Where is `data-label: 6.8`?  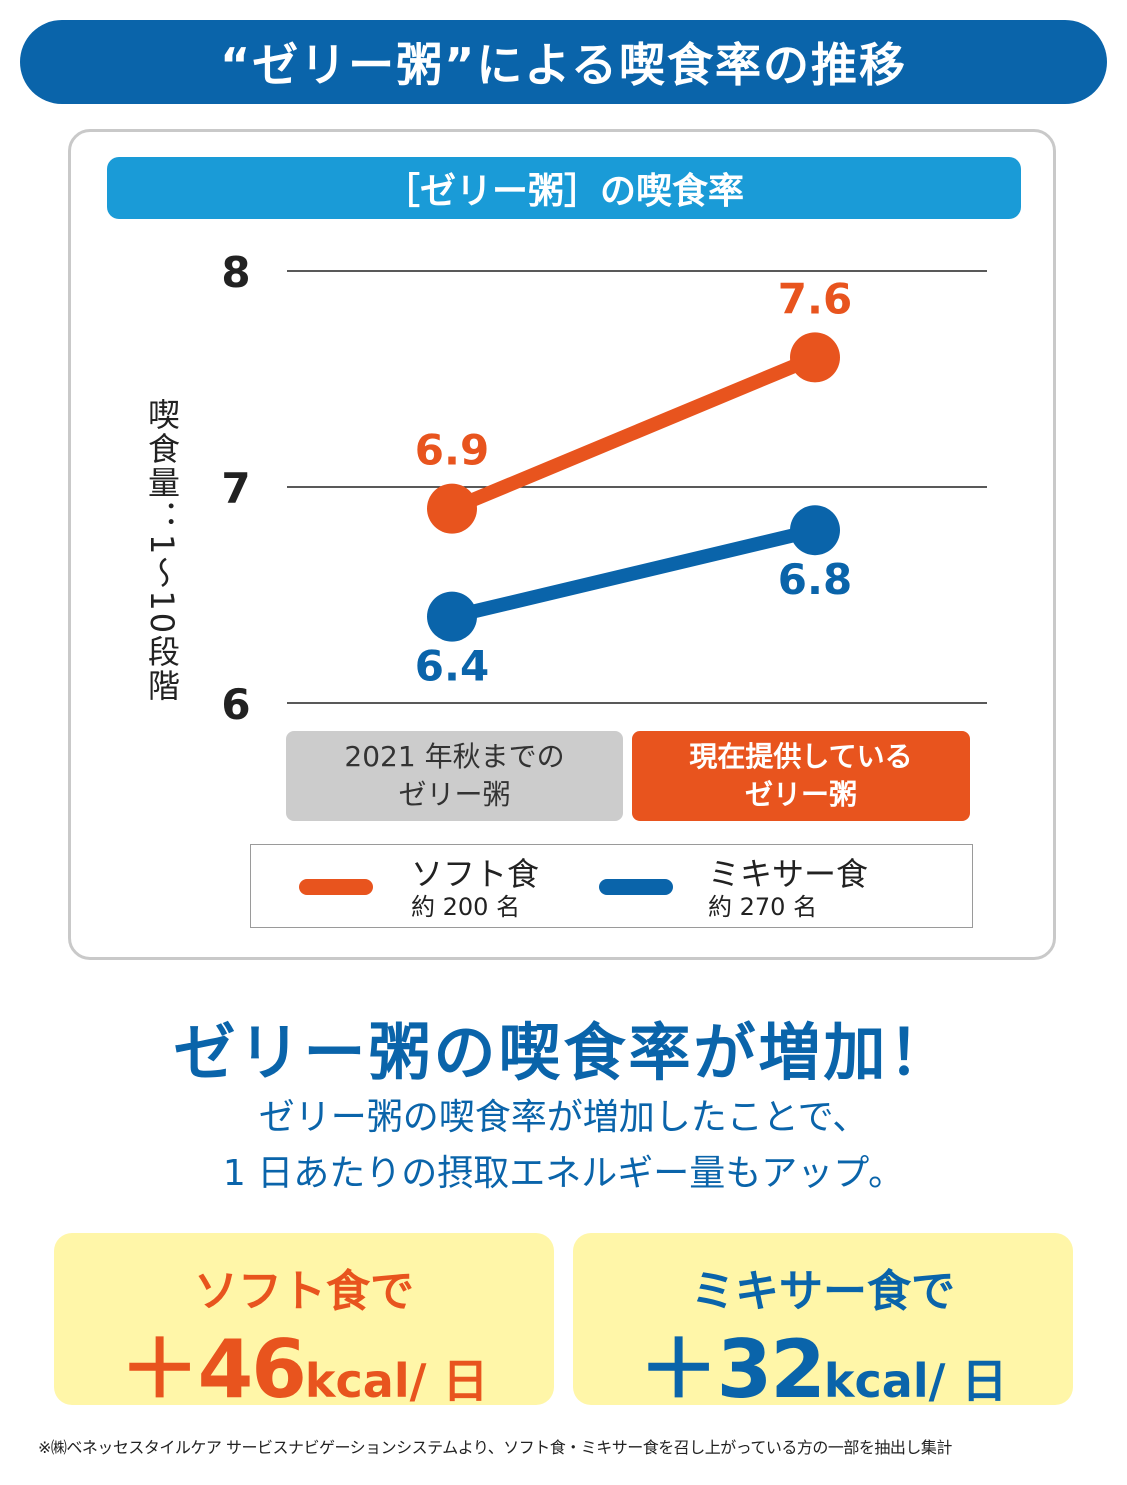
data-label: 6.8 is located at coordinates (815, 579).